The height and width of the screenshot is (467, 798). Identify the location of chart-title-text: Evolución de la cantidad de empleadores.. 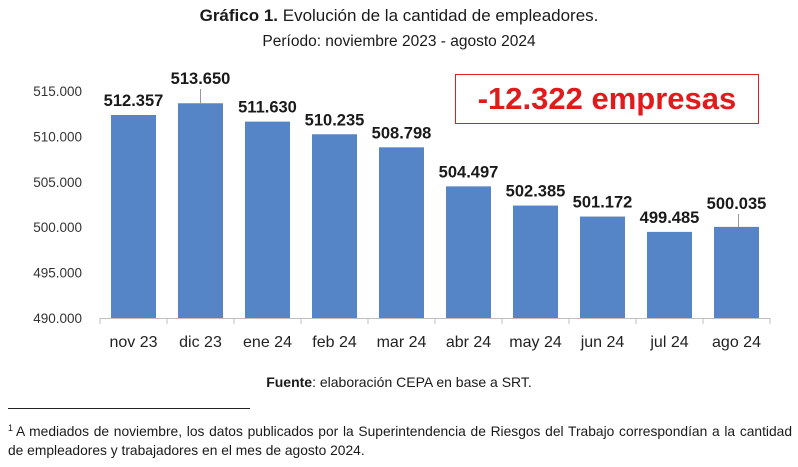
(438, 15).